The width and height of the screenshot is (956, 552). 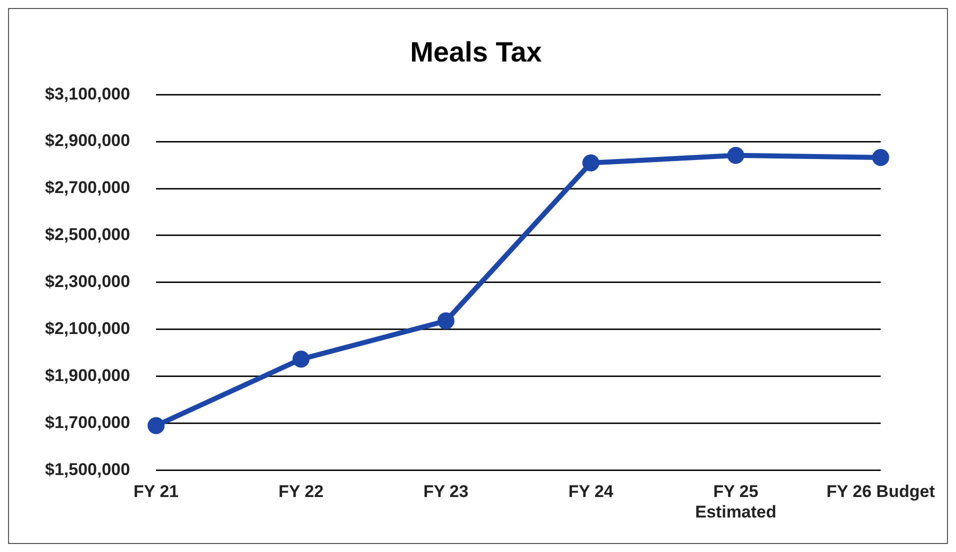 What do you see at coordinates (87, 469) in the screenshot?
I see `y-tick-label: $1,500,000` at bounding box center [87, 469].